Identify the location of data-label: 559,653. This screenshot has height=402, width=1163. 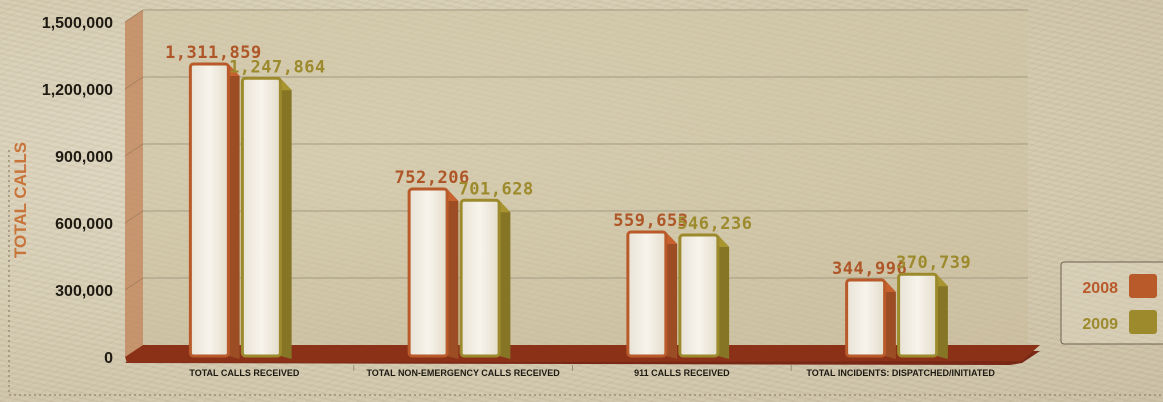
(650, 221).